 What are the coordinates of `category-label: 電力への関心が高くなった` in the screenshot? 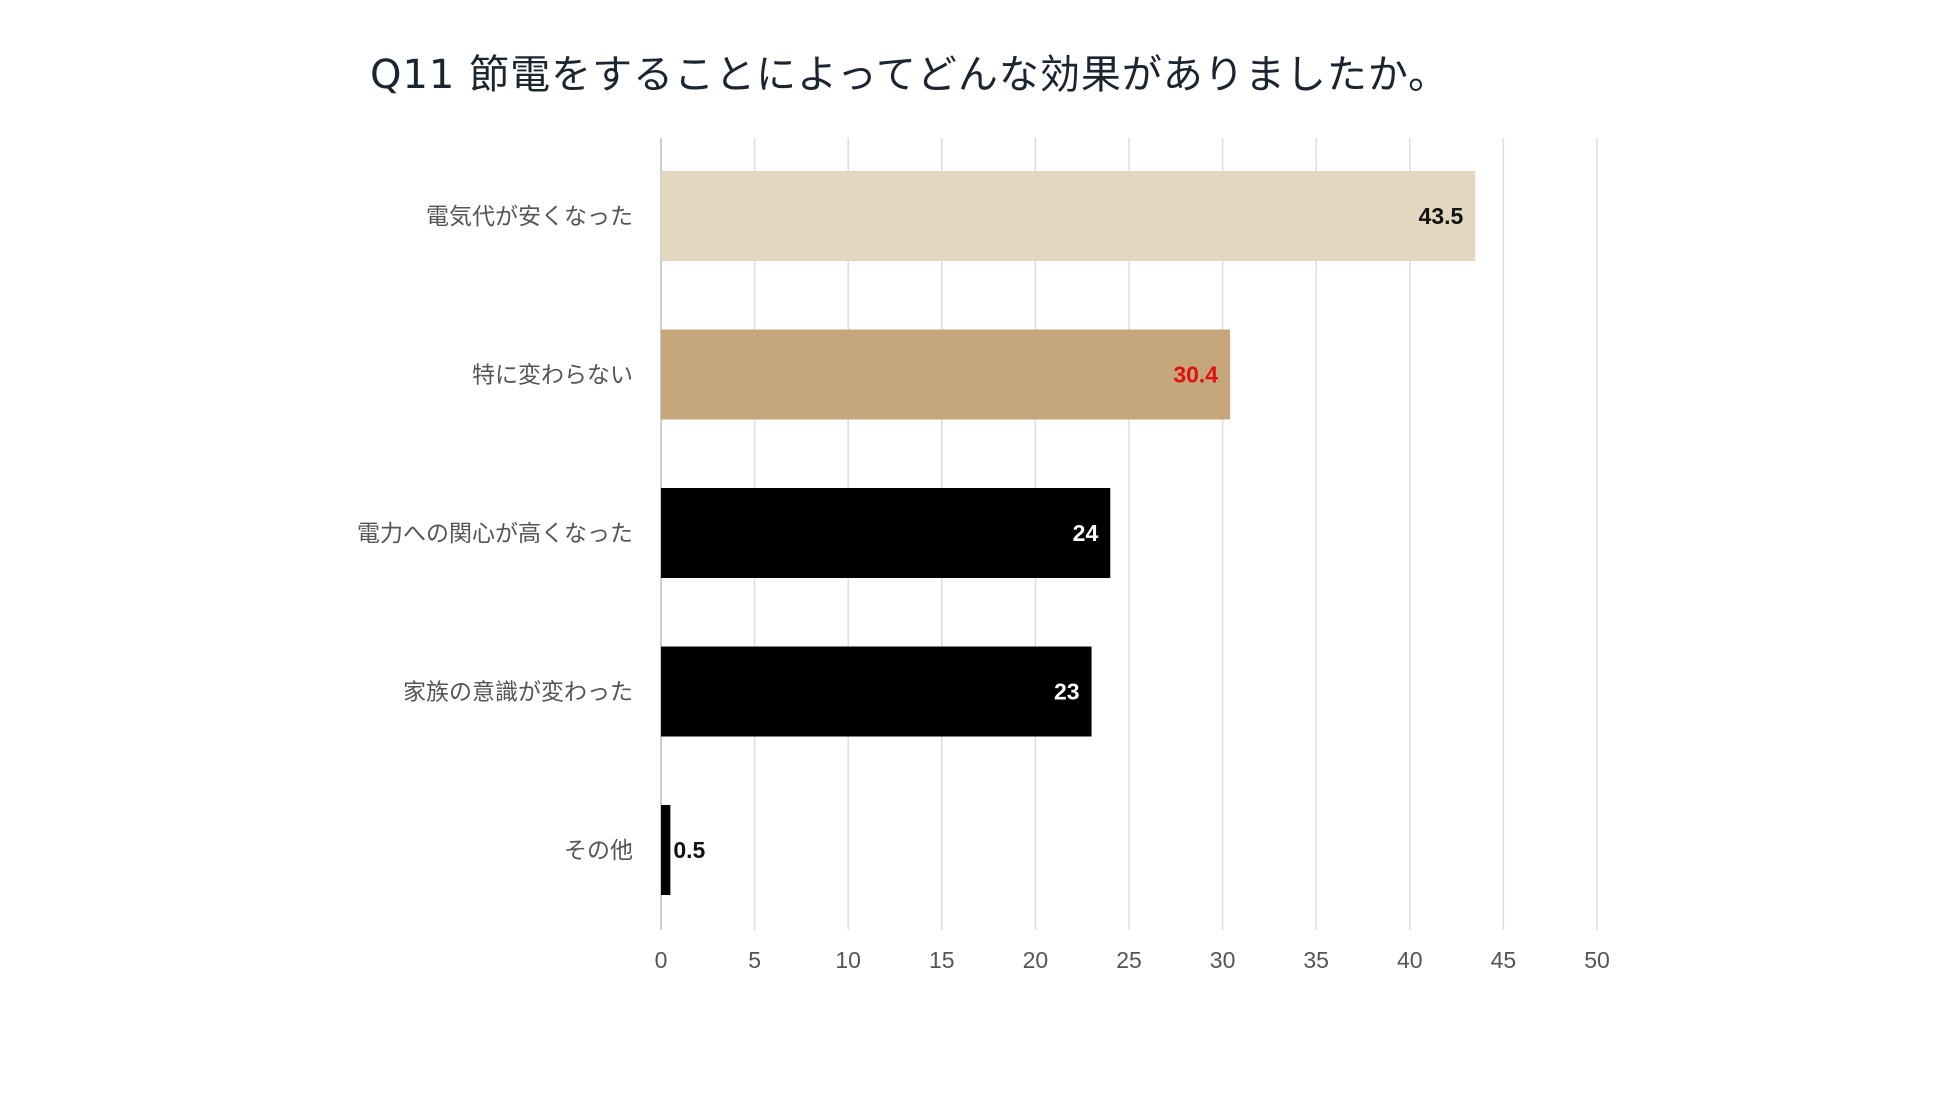 It's located at (495, 534).